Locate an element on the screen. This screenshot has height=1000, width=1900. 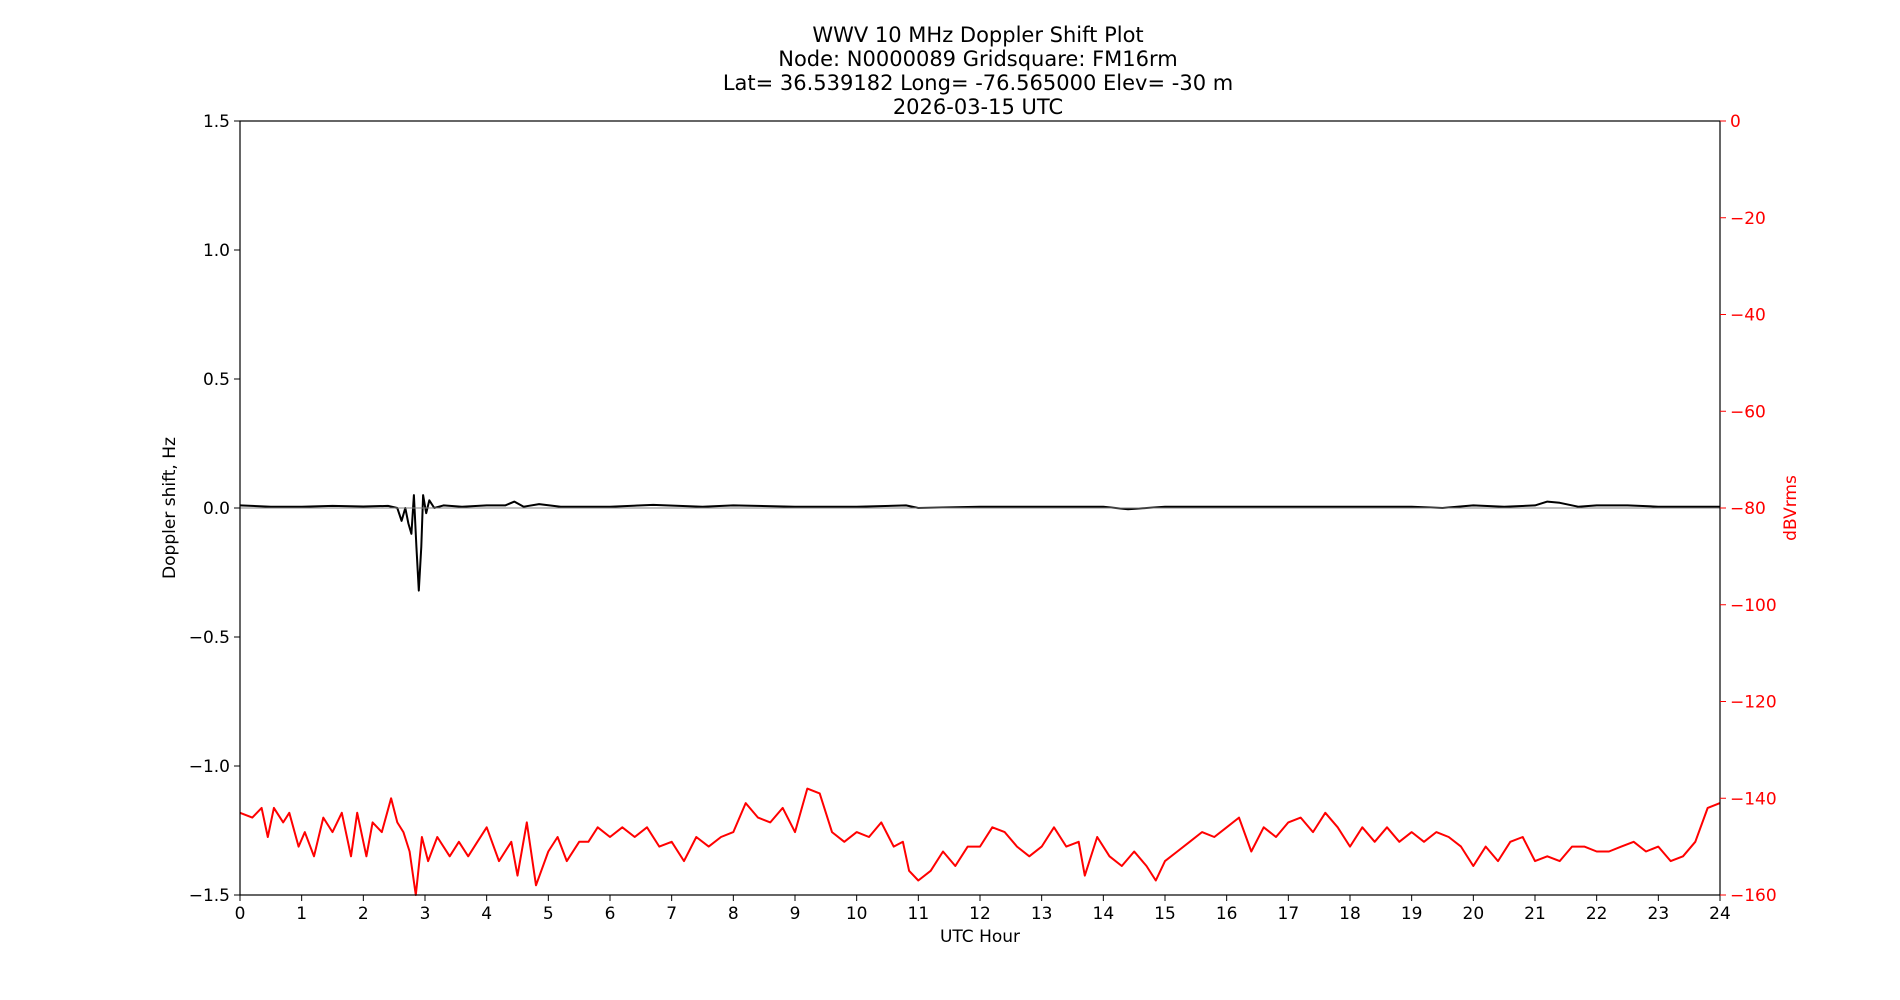
x-tick-label: 4 is located at coordinates (486, 914).